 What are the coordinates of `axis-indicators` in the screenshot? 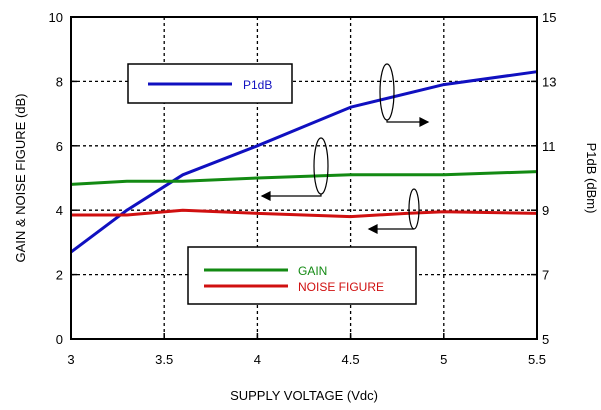 It's located at (345, 148).